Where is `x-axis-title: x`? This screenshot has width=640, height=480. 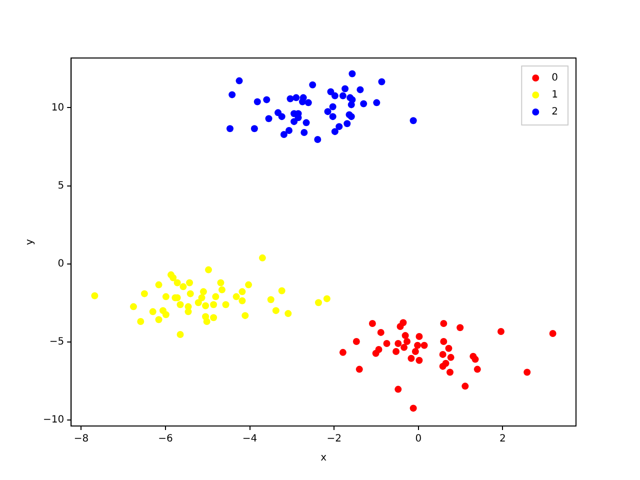 x-axis-title: x is located at coordinates (323, 458).